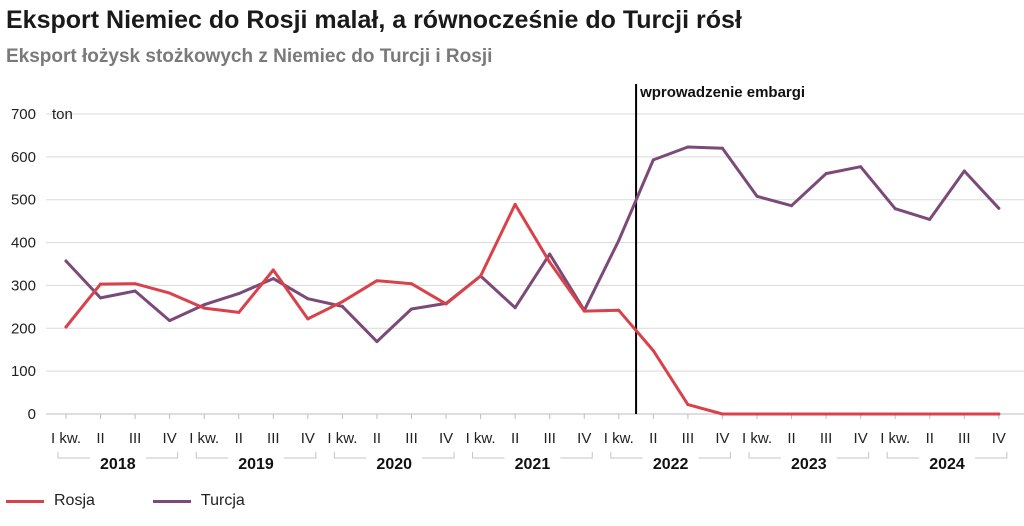 This screenshot has height=526, width=1024. I want to click on year-label: 2023, so click(809, 464).